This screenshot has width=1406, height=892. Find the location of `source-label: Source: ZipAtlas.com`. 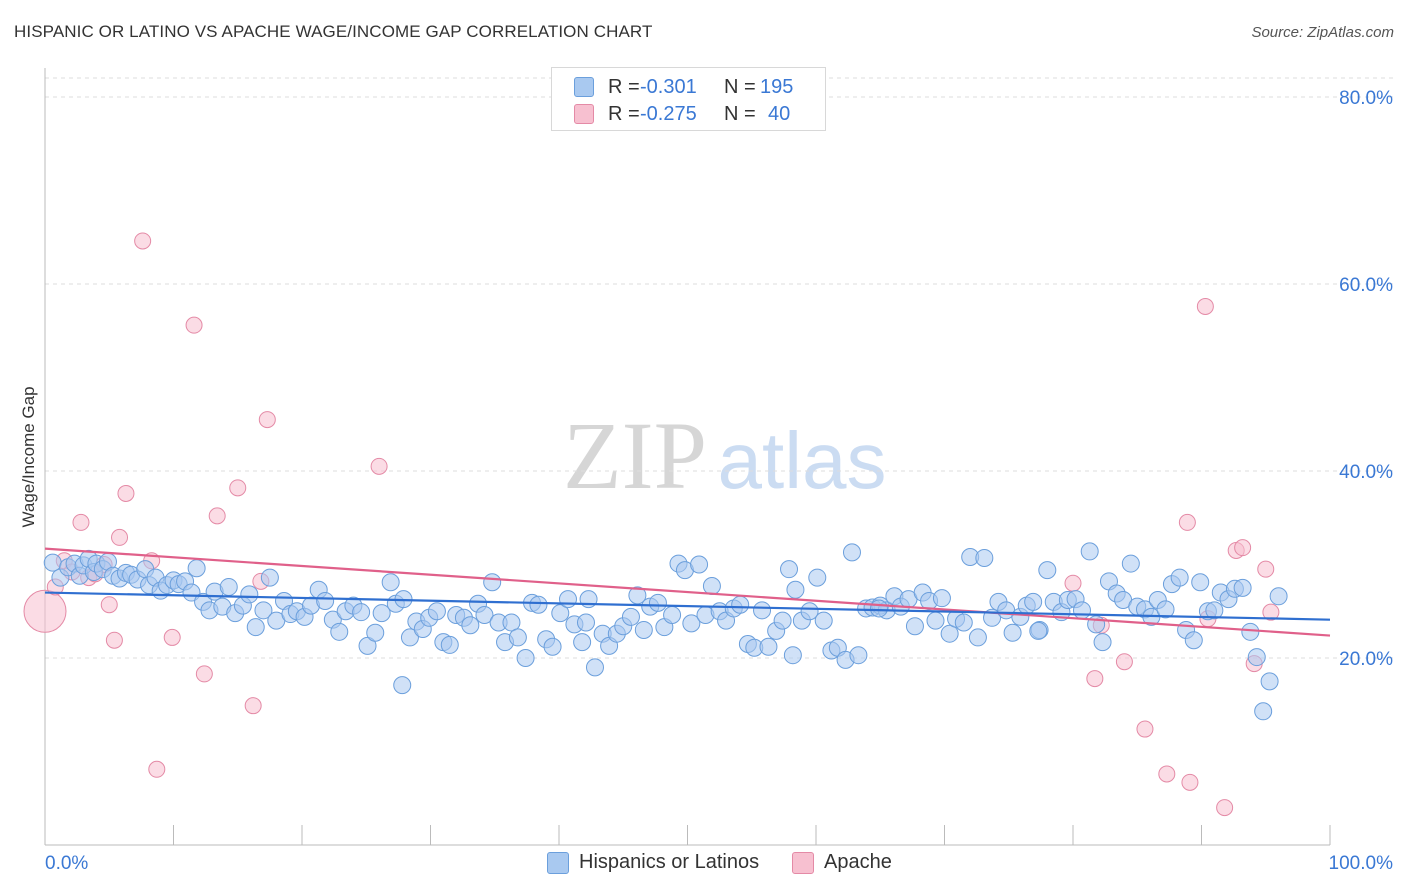

source-label: Source: ZipAtlas.com is located at coordinates (1322, 32).